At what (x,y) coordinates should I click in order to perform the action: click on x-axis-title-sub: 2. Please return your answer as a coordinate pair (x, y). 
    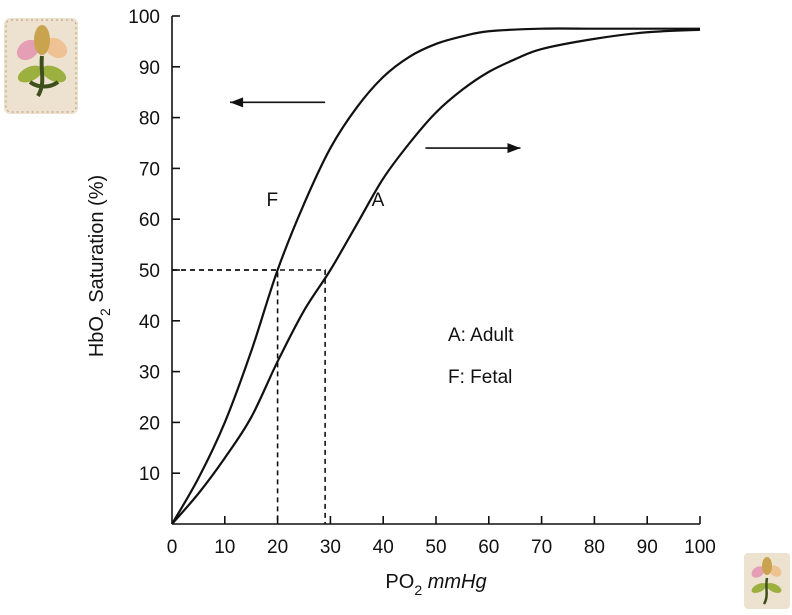
    Looking at the image, I should click on (418, 590).